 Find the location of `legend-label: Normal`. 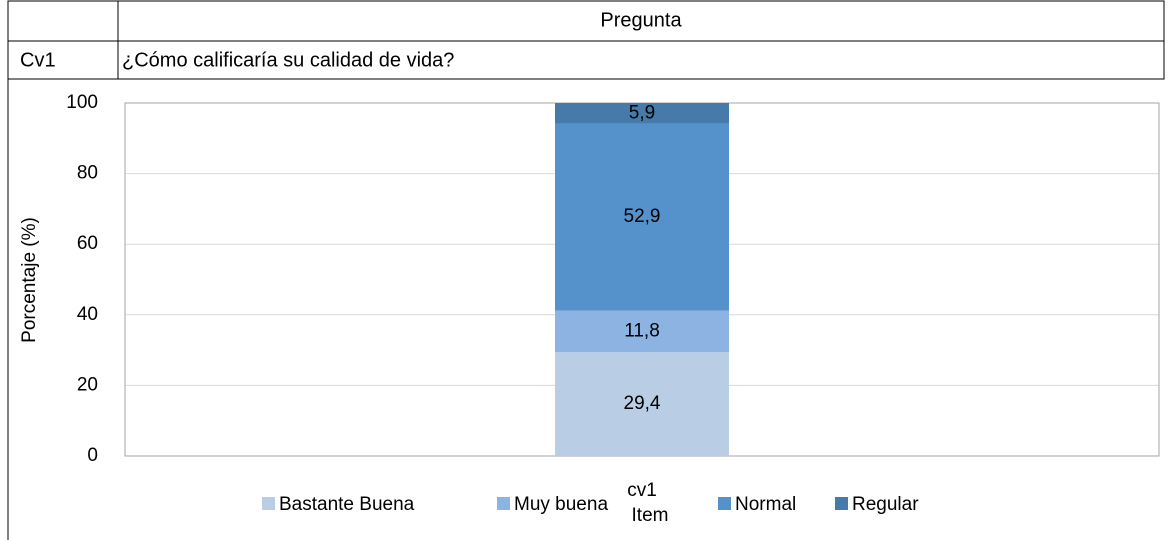

legend-label: Normal is located at coordinates (765, 504).